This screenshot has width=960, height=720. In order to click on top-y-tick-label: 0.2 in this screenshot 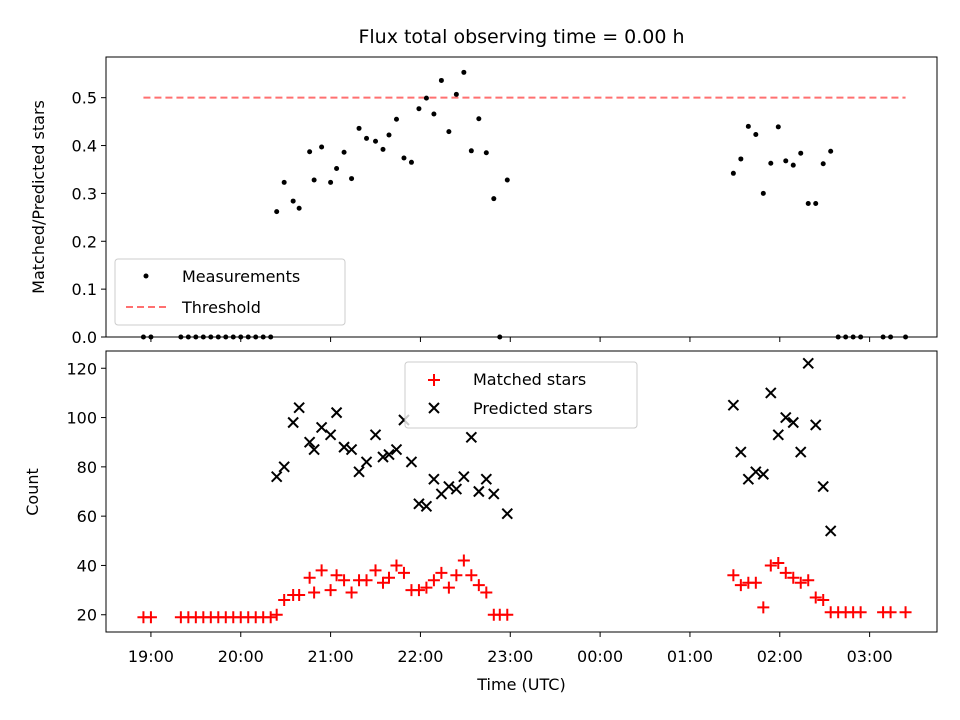, I will do `click(84, 241)`.